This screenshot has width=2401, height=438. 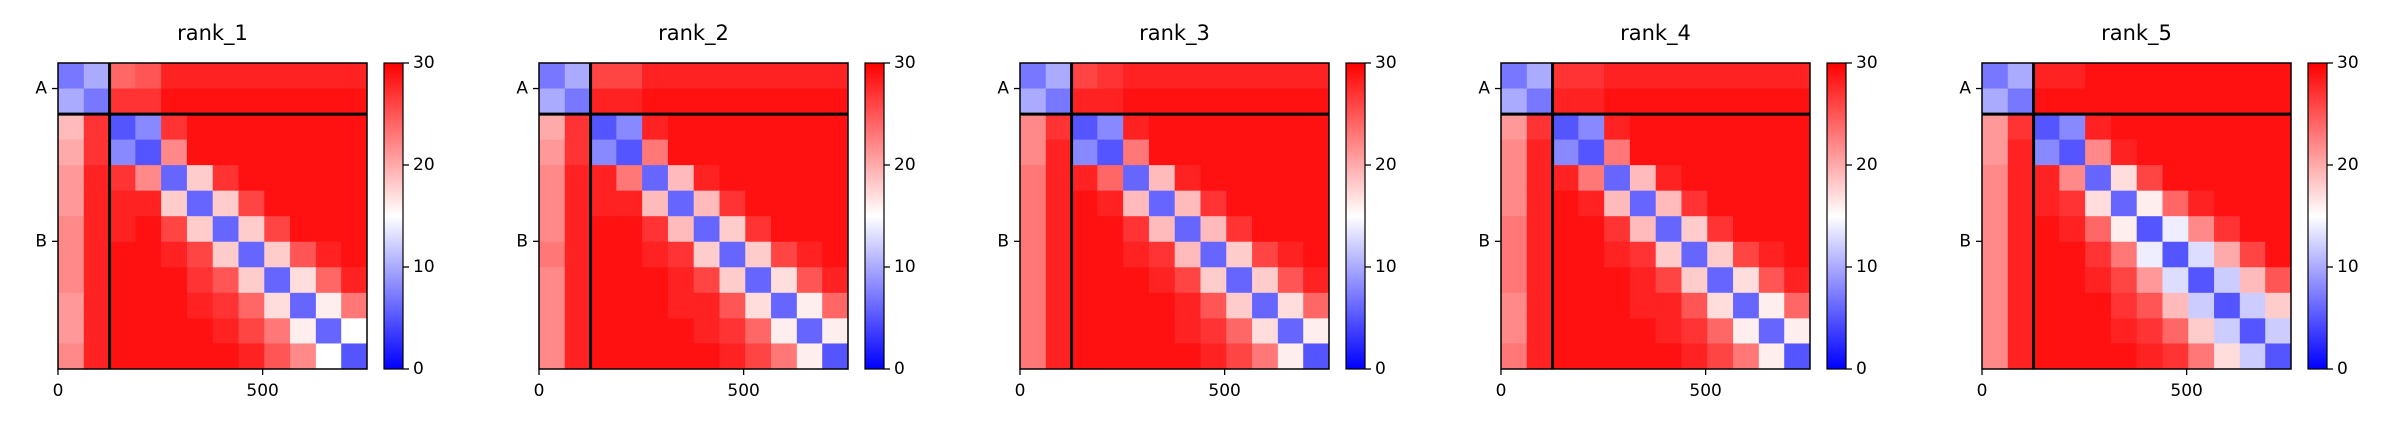 What do you see at coordinates (905, 267) in the screenshot?
I see `colorbar-tick-label: 10` at bounding box center [905, 267].